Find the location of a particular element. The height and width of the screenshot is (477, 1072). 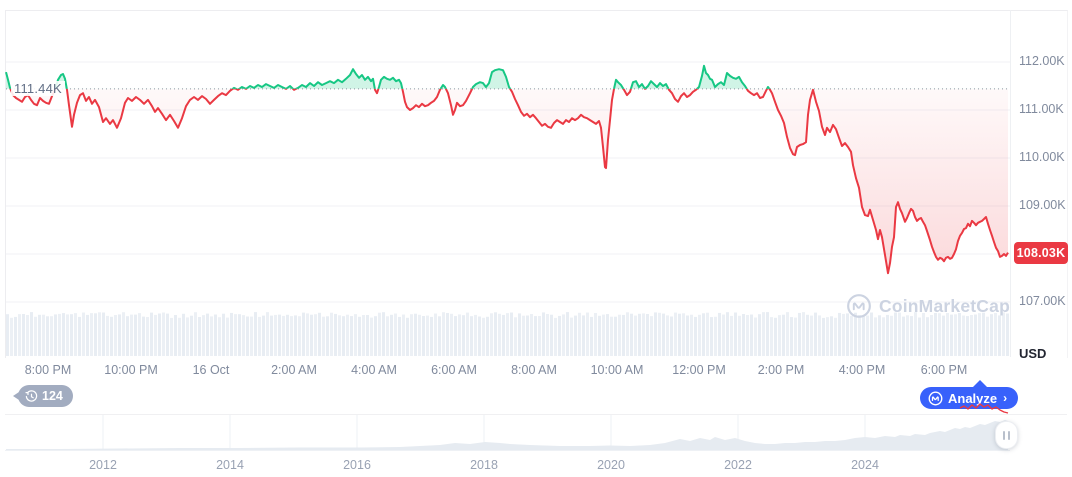

price-axis-tick: 110.00K is located at coordinates (1042, 157).